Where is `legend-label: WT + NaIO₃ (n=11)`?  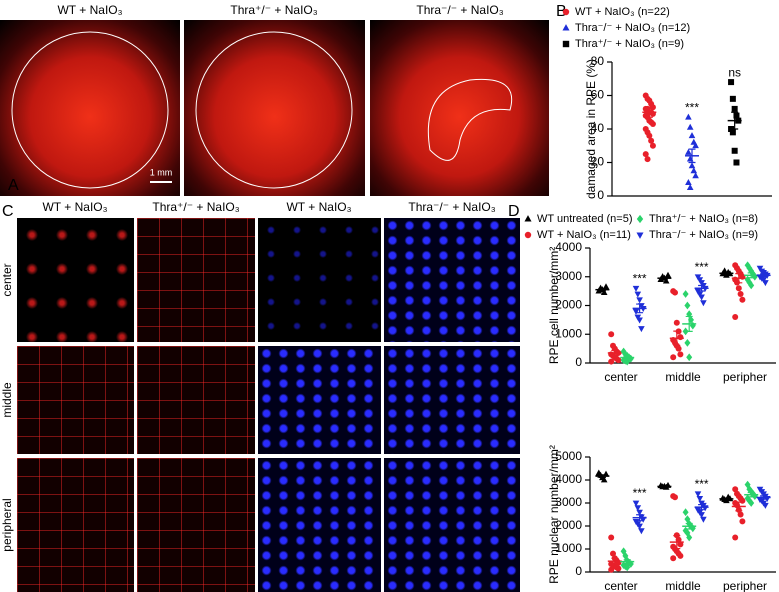
legend-label: WT + NaIO₃ (n=11) is located at coordinates (584, 235).